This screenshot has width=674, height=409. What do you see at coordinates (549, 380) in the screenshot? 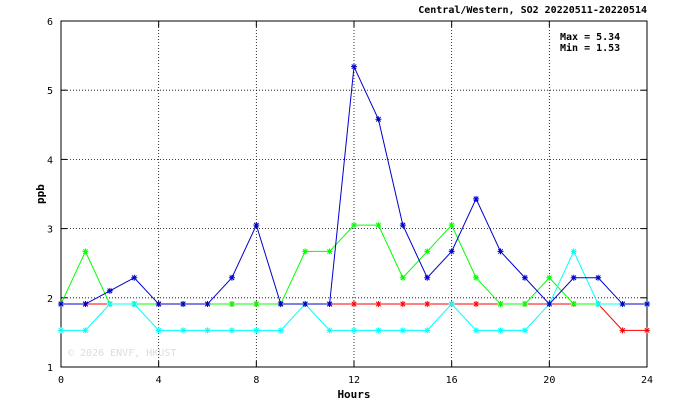
I see `x-tick-label: 20` at bounding box center [549, 380].